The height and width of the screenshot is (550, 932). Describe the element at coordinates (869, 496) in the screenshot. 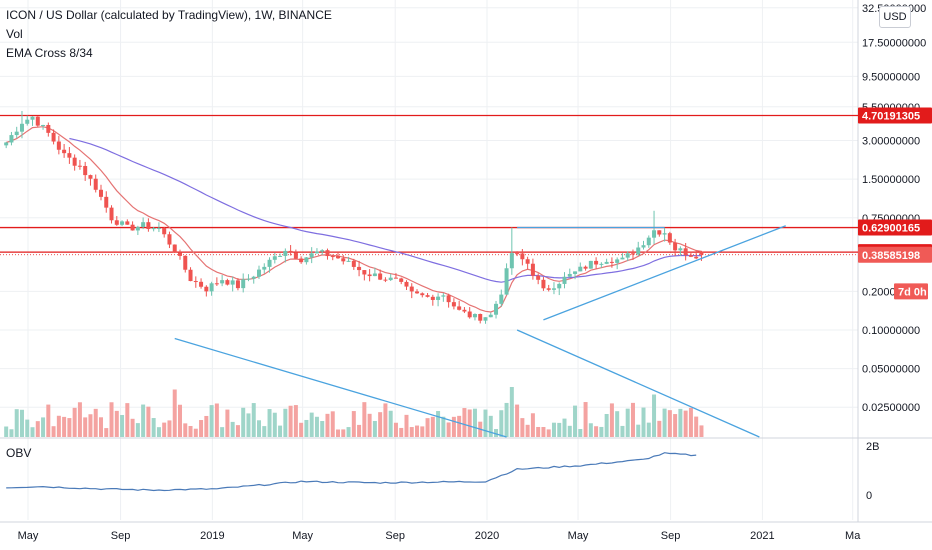

I see `obv-tick-label: 0` at that location.